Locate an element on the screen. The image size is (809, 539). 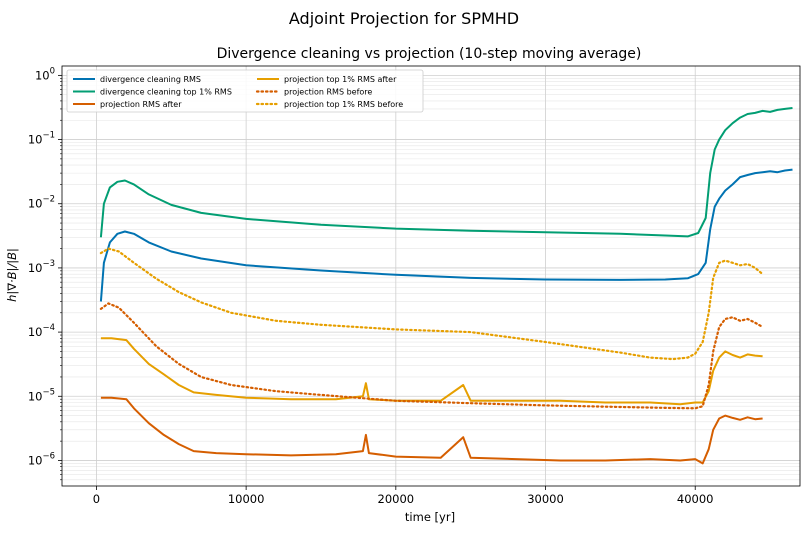
legend-label: divergence cleaning RMS is located at coordinates (150, 79).